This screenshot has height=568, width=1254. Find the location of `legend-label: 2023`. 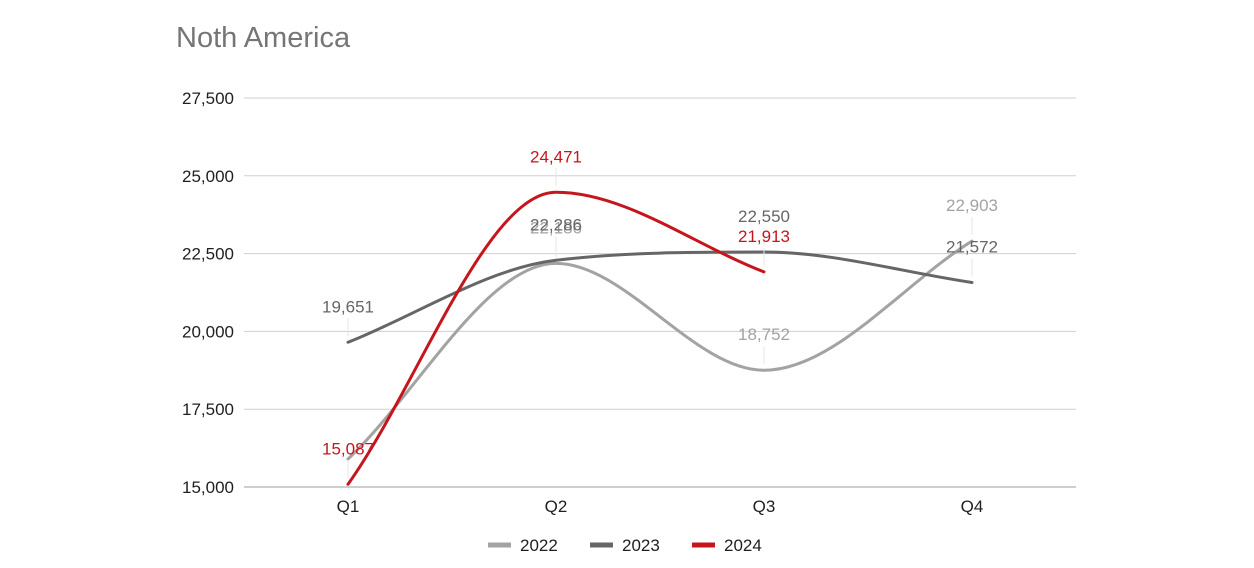

legend-label: 2023 is located at coordinates (641, 545).